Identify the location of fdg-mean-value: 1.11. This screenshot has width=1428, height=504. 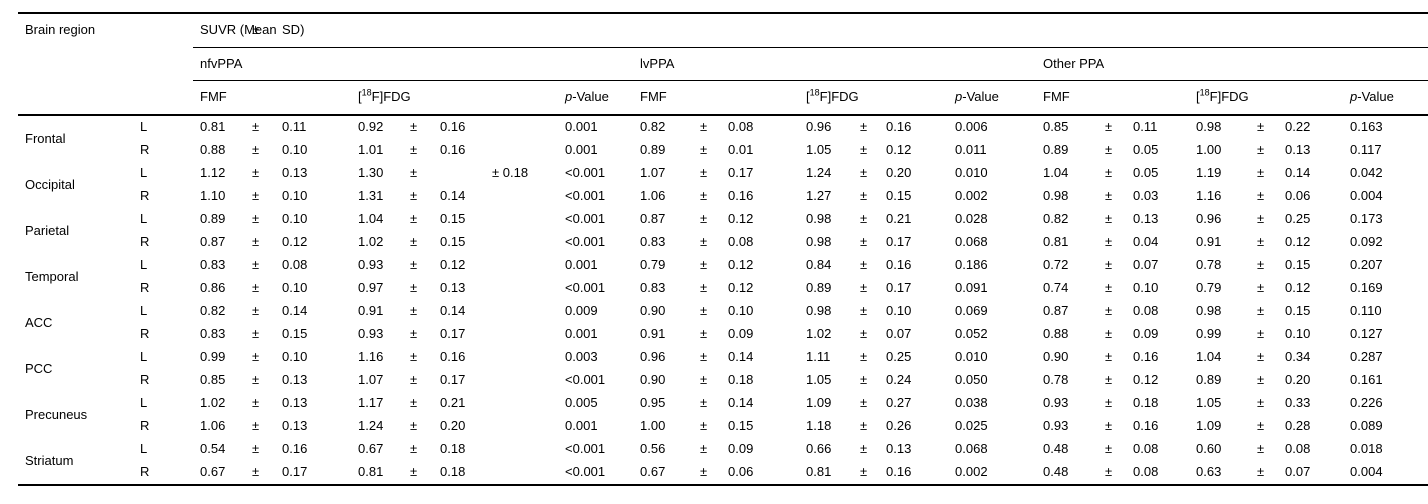
(818, 357).